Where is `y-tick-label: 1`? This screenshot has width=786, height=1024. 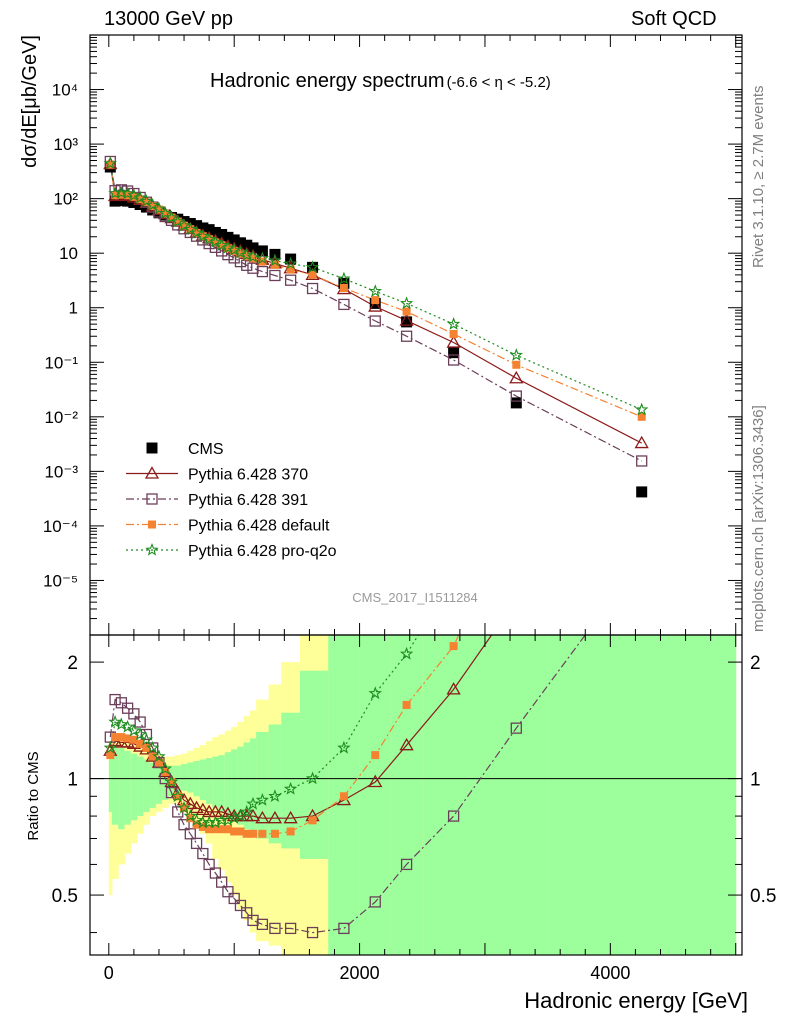 y-tick-label: 1 is located at coordinates (73, 308).